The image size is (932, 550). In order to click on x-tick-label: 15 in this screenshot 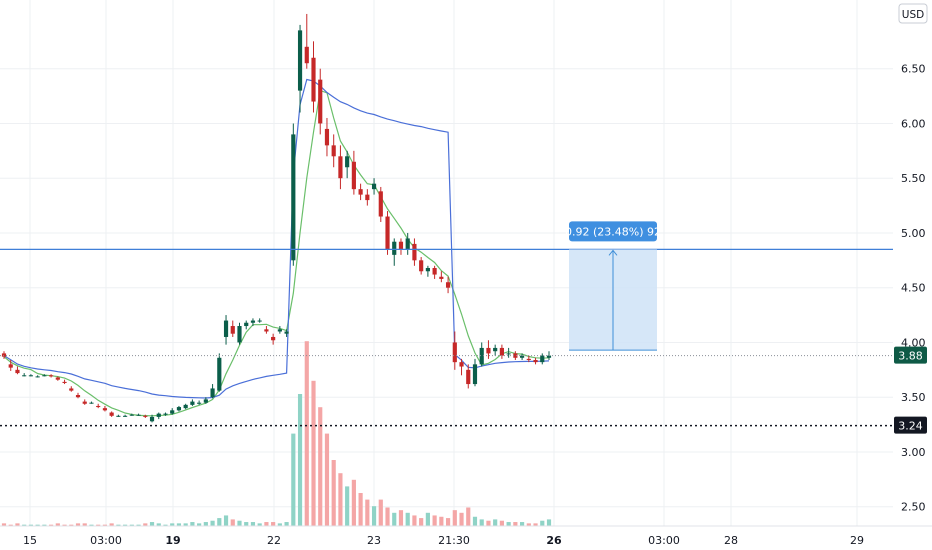, I will do `click(30, 540)`.